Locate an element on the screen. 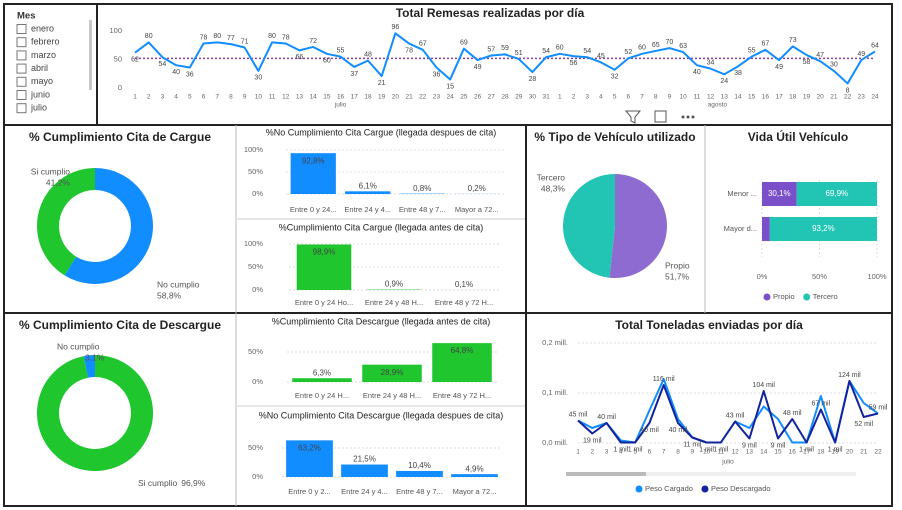 The image size is (902, 510). data-label: 30 is located at coordinates (834, 65).